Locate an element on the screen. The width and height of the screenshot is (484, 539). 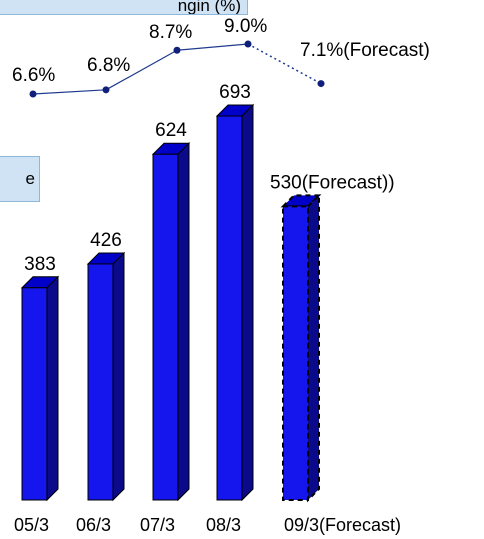
legend-top-text: ngin (%) is located at coordinates (209, 7).